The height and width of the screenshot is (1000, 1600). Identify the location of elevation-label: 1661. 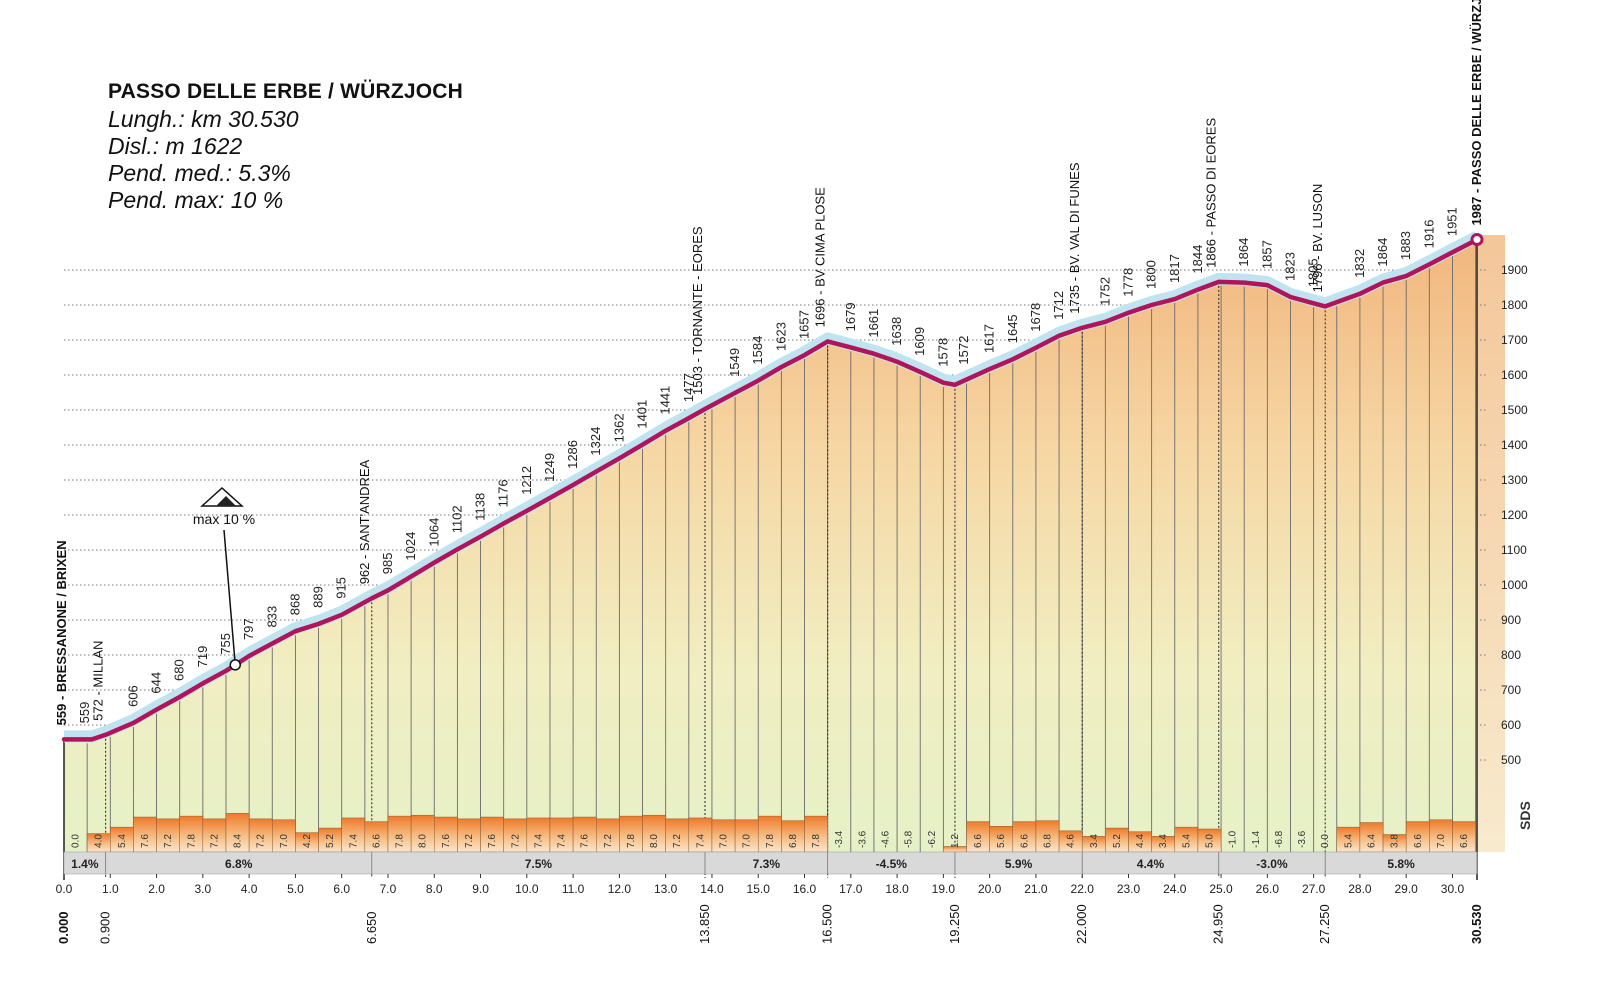
(873, 323).